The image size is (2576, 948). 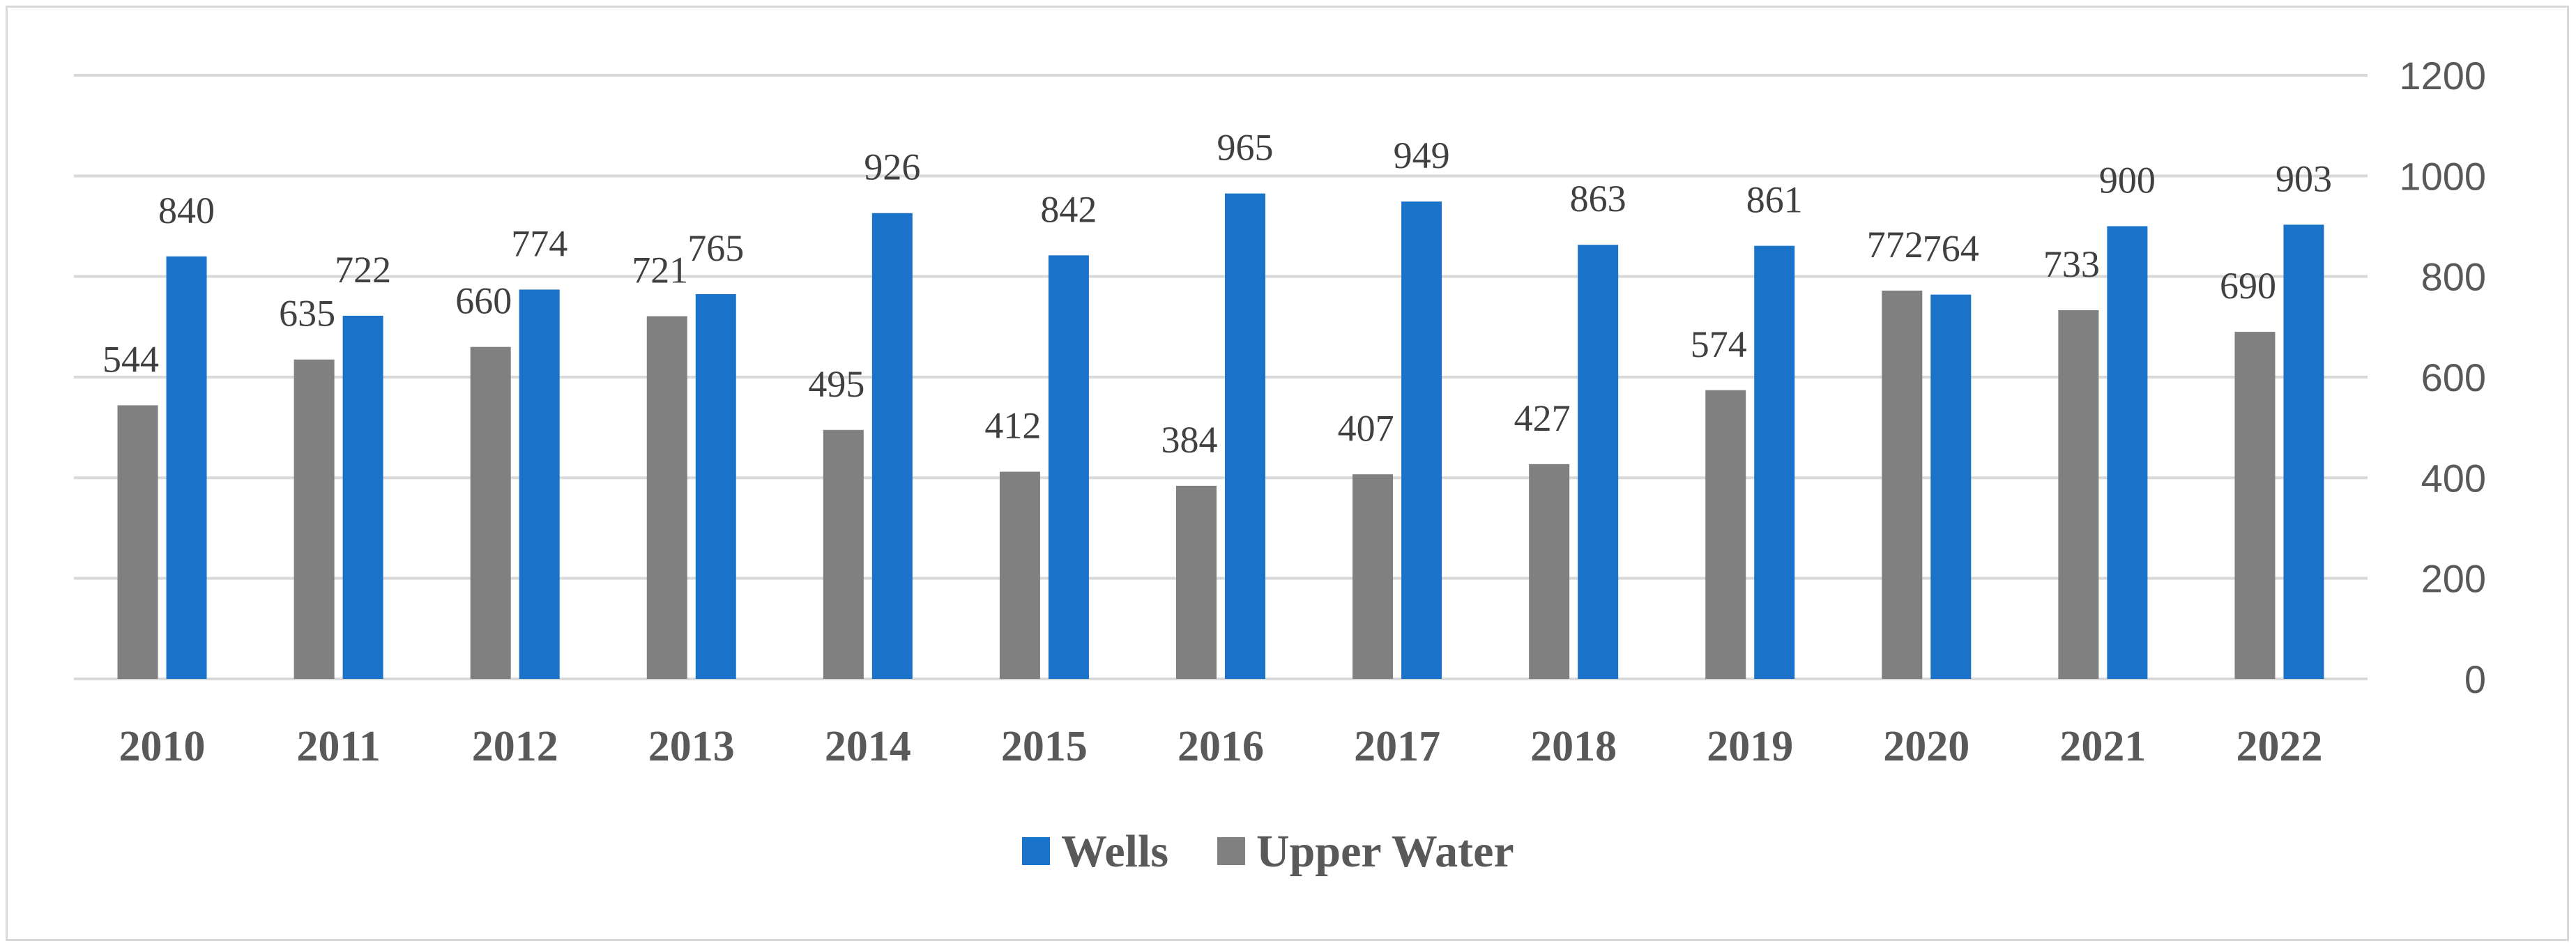 I want to click on data-label-upper-water-2018: 427, so click(x=1543, y=418).